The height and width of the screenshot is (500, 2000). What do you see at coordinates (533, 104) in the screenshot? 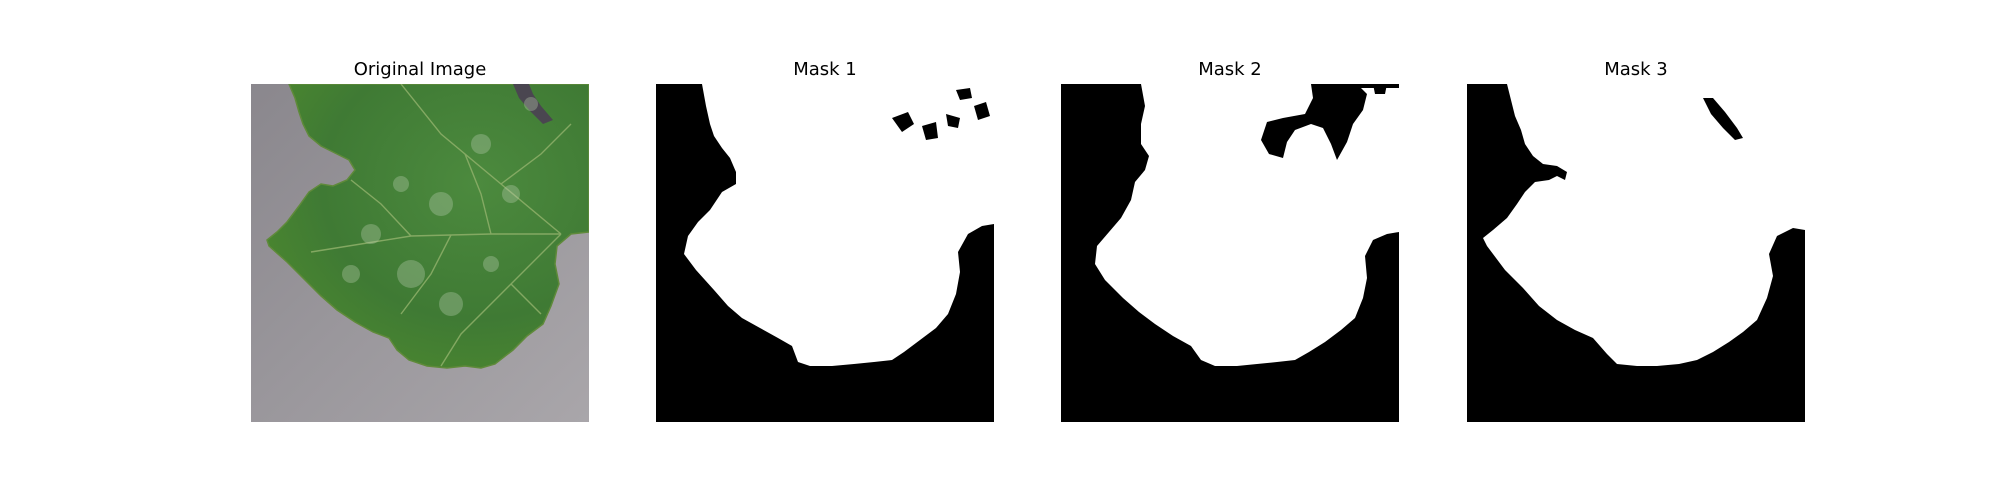
I see `leaf-tear` at bounding box center [533, 104].